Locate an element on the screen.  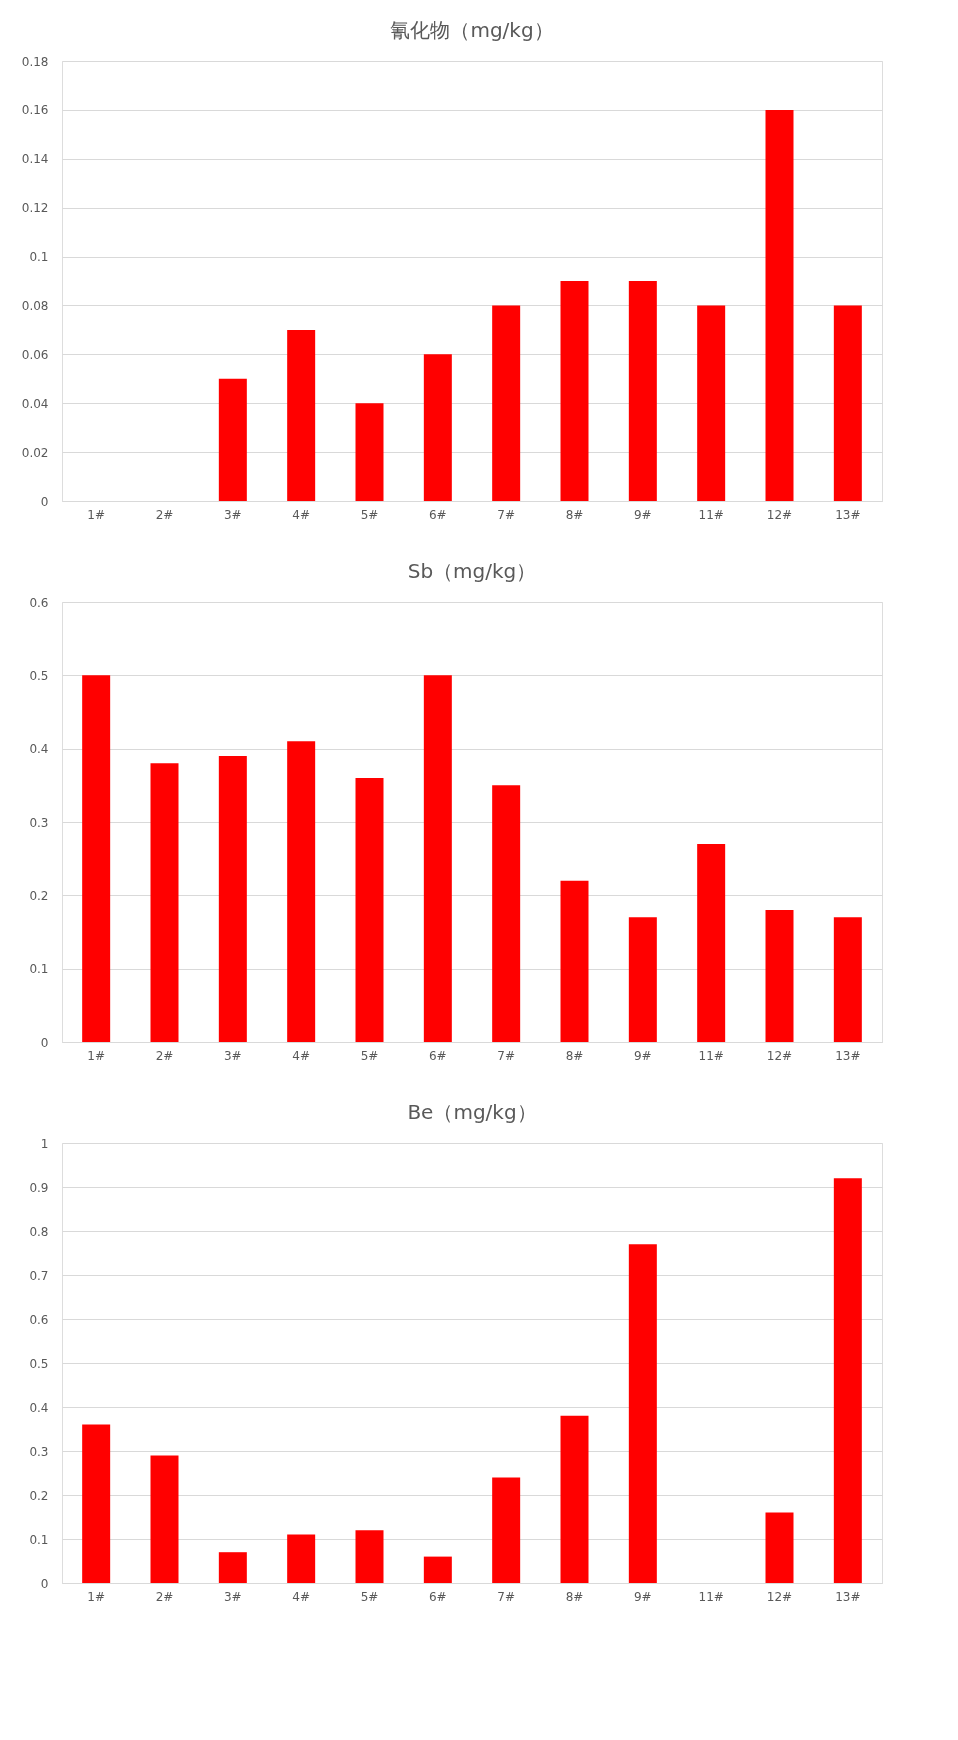
chart-title: Be（mg/kg） is located at coordinates (472, 1112).